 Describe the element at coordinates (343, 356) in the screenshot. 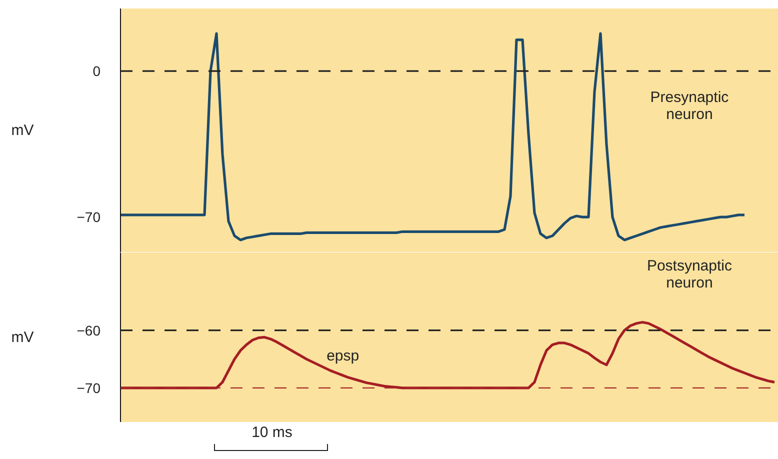

I see `annotation: epsp` at that location.